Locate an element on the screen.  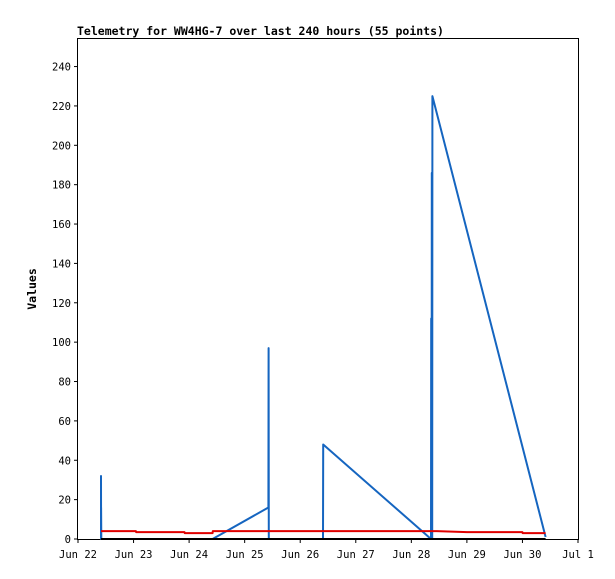
y-tick-label: 240 is located at coordinates (61, 68).